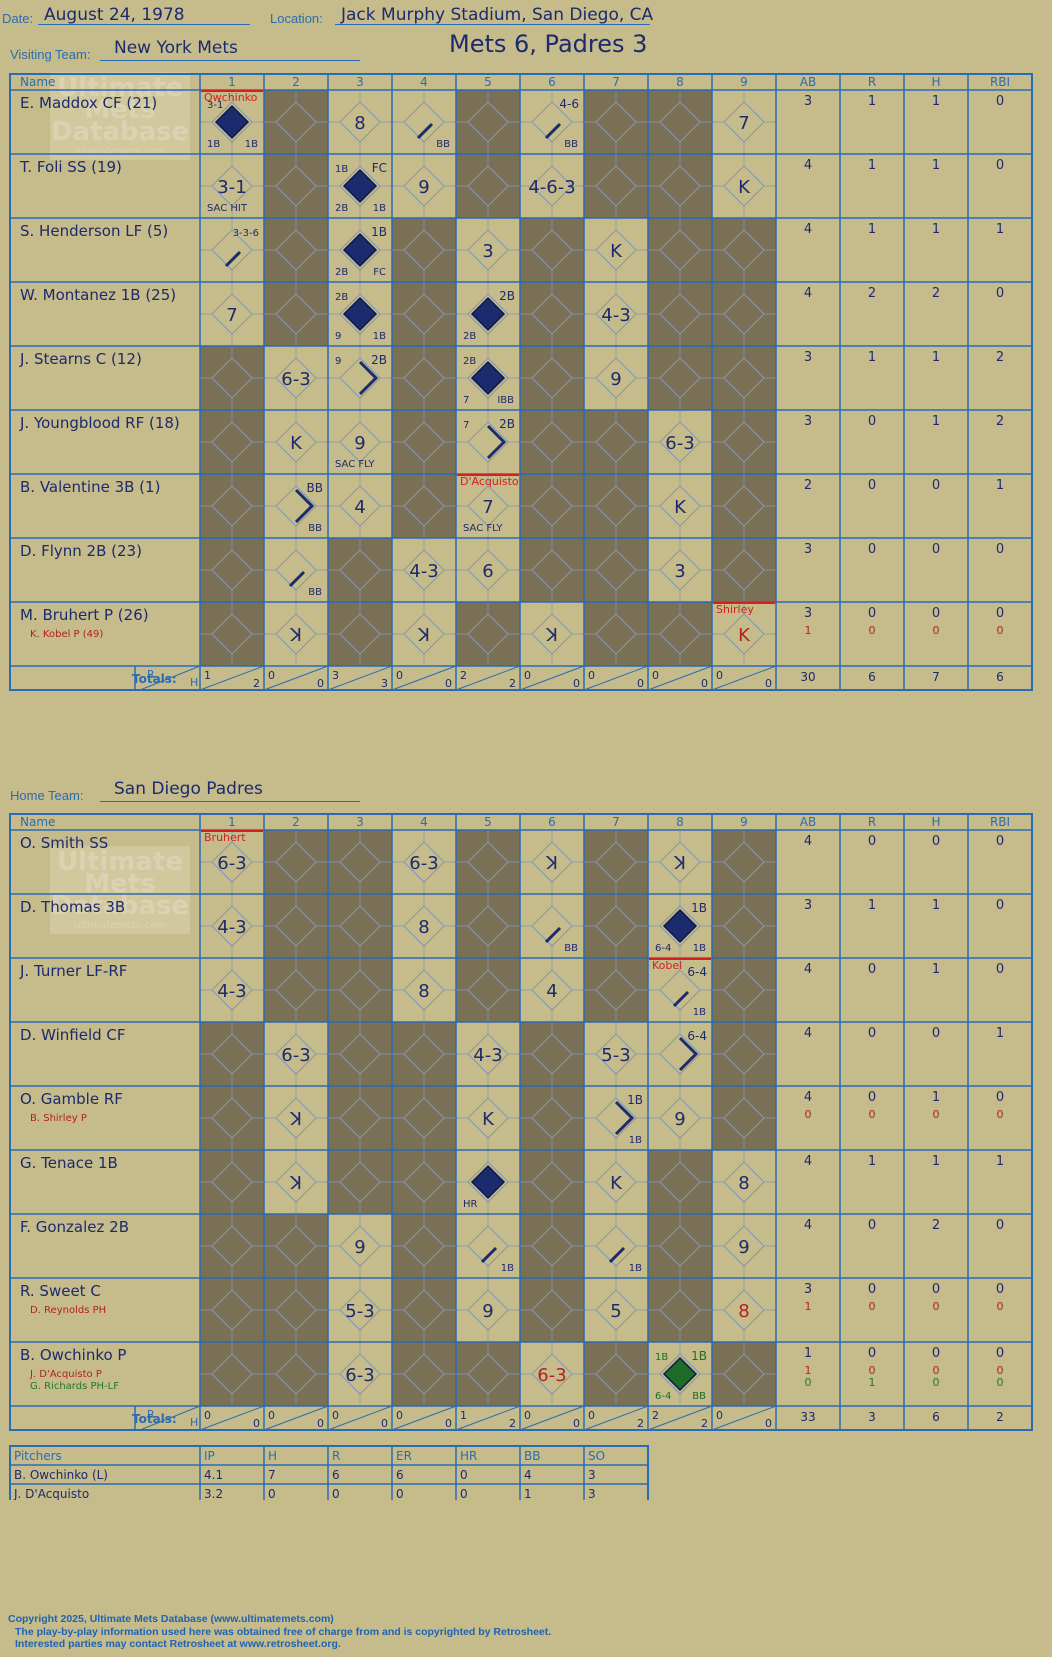 The image size is (1052, 1657). Describe the element at coordinates (94, 231) in the screenshot. I see `player-name: S. Henderson LF (5)` at that location.